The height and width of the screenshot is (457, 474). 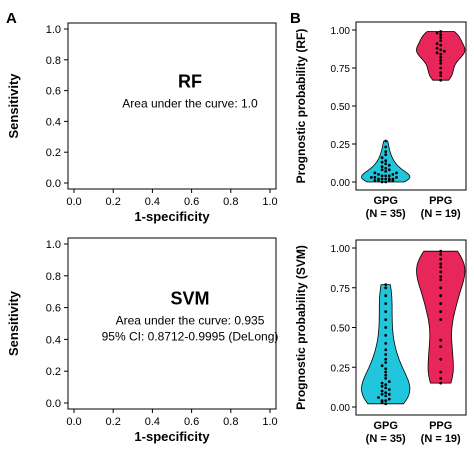 I want to click on roc-0-xtick-label: 0.4, so click(x=152, y=202).